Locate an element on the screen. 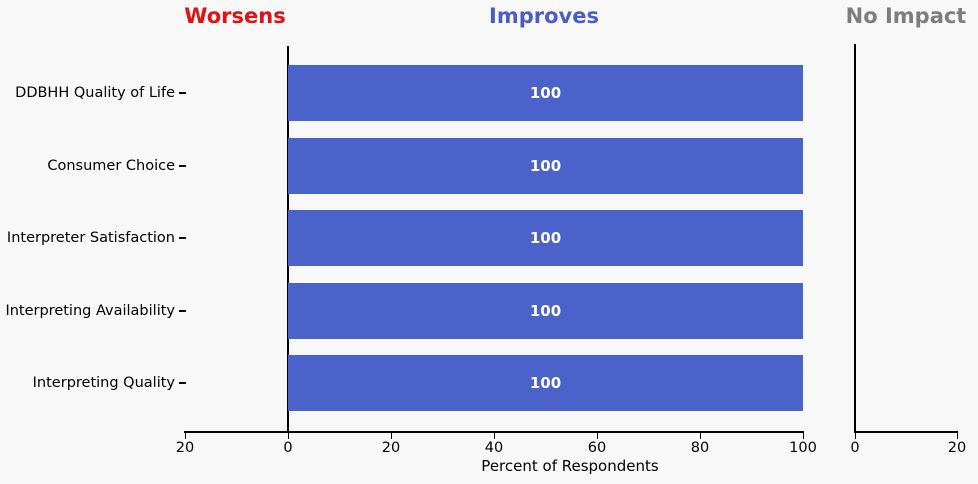 The width and height of the screenshot is (978, 484). panel-title-worsens: Worsens is located at coordinates (235, 16).